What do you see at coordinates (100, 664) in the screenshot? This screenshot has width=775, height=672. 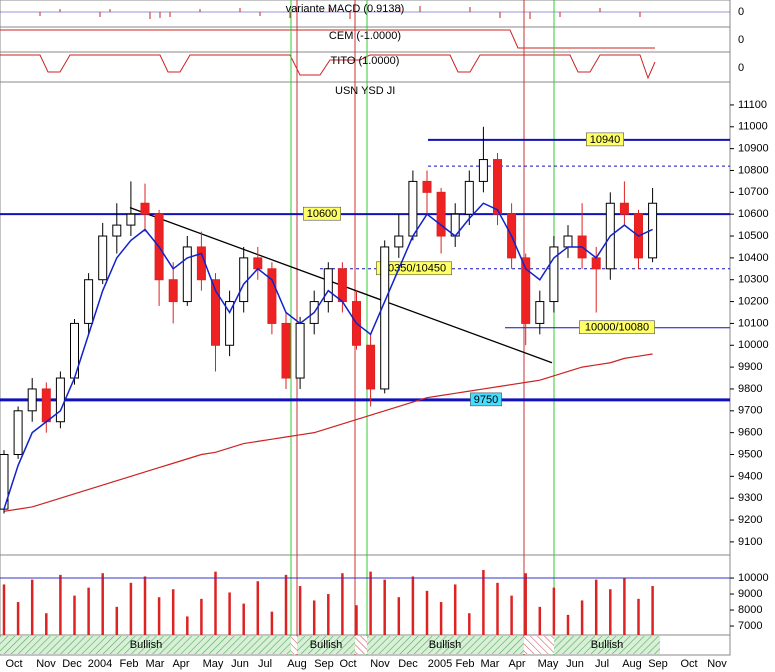 I see `x-tick-label: 2004` at bounding box center [100, 664].